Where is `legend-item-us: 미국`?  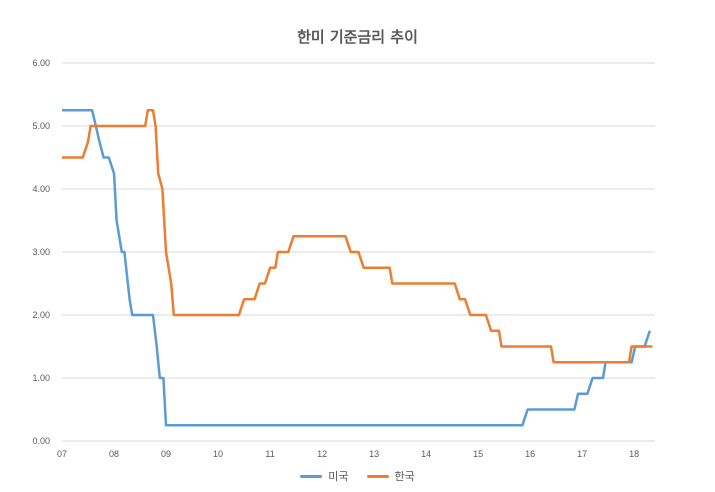 legend-item-us: 미국 is located at coordinates (324, 476).